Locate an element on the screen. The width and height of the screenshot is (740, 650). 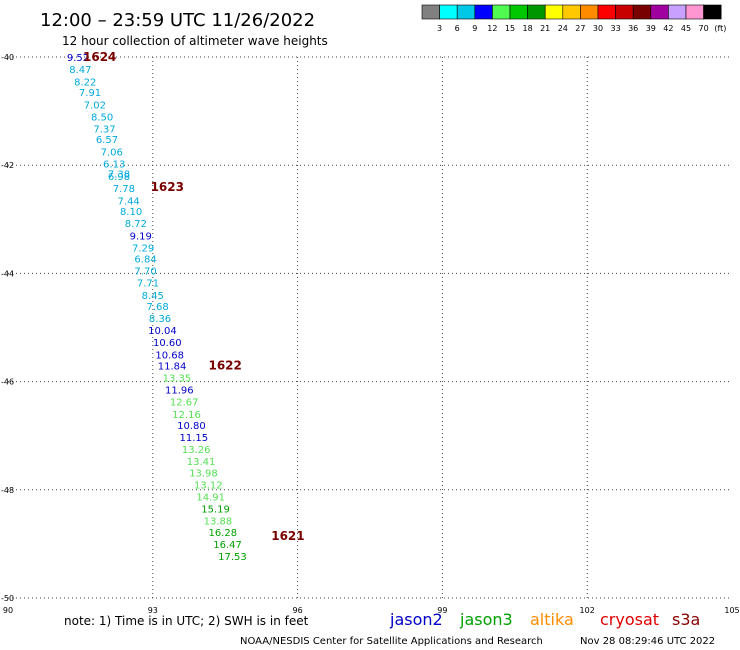
wave-height-value: 13.98 is located at coordinates (203, 473).